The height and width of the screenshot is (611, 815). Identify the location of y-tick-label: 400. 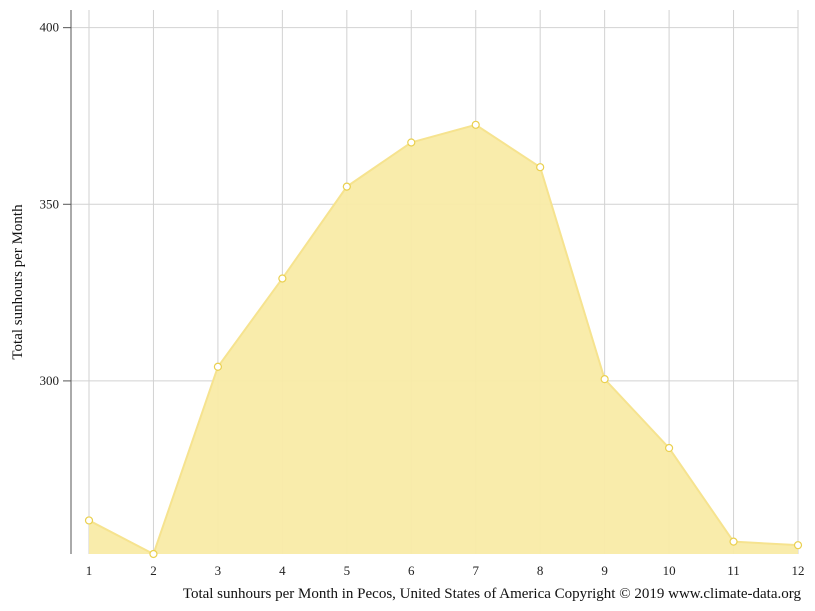
(50, 27).